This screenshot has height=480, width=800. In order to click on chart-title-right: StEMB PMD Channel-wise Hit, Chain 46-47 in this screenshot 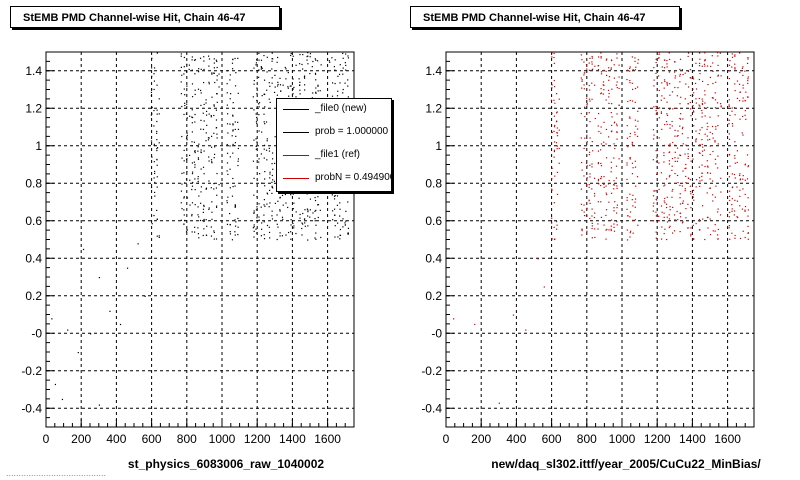, I will do `click(545, 17)`.